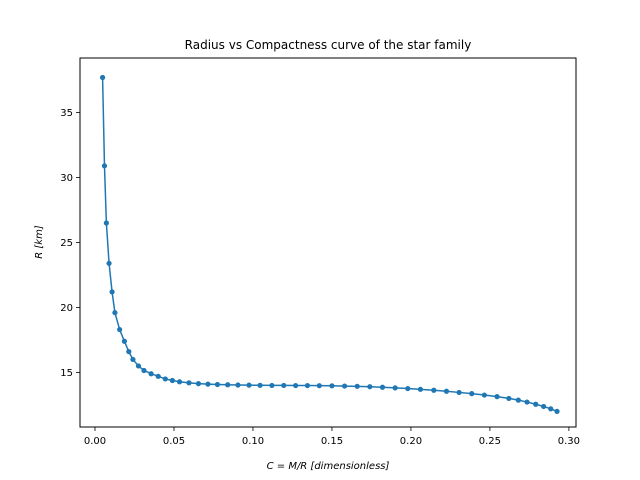 The width and height of the screenshot is (640, 480). Describe the element at coordinates (174, 441) in the screenshot. I see `x-tick-label: 0.05` at that location.